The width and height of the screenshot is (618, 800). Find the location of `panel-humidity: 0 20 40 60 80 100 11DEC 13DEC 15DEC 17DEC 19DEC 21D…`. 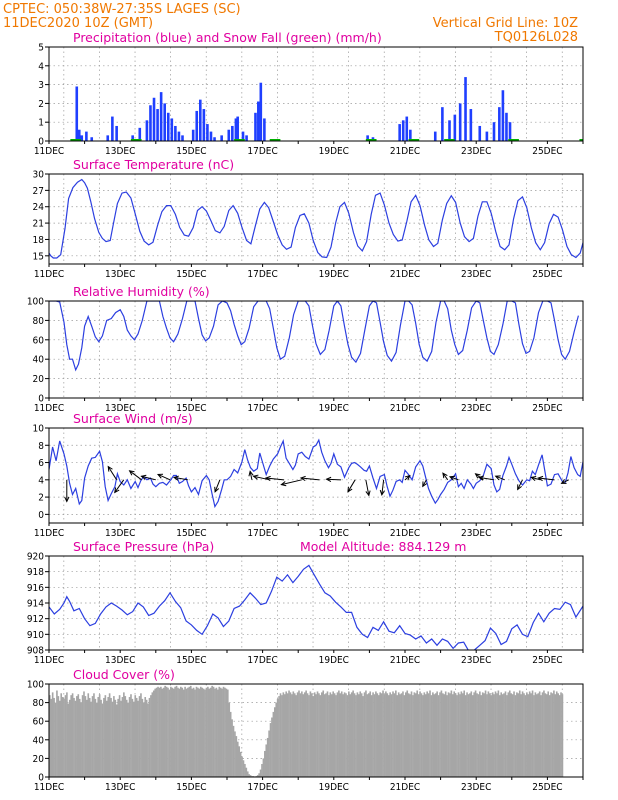

panel-humidity: 0 20 40 60 80 100 11DEC 13DEC 15DEC 17DEC 19DEC 21D… is located at coordinates (305, 349).